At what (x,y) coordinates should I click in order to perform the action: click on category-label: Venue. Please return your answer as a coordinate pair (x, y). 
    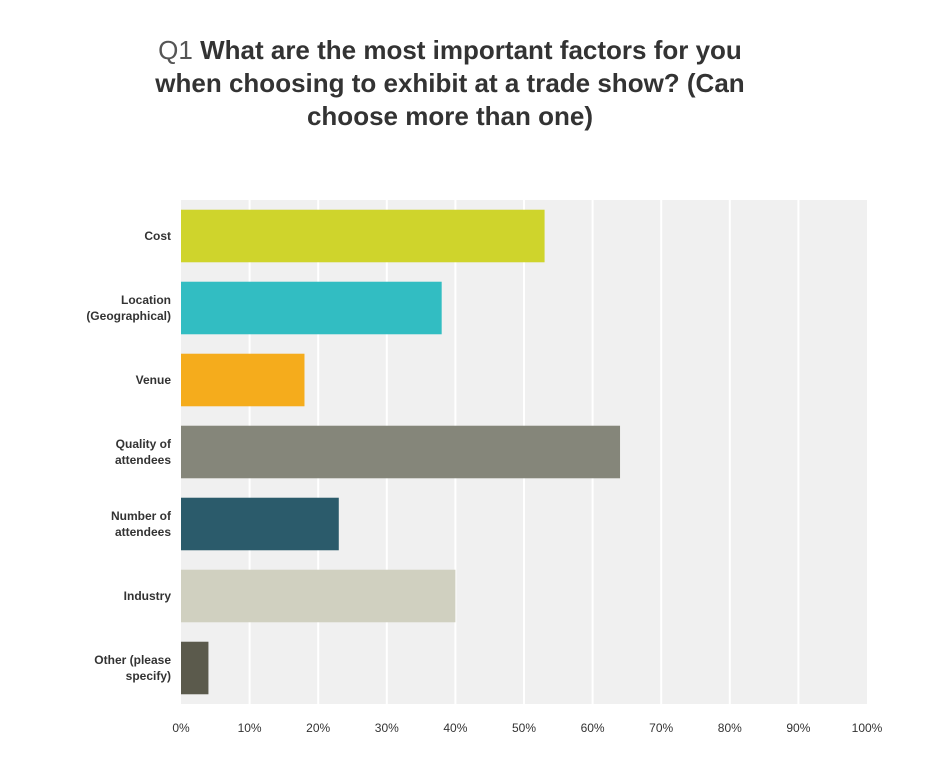
    Looking at the image, I should click on (154, 380).